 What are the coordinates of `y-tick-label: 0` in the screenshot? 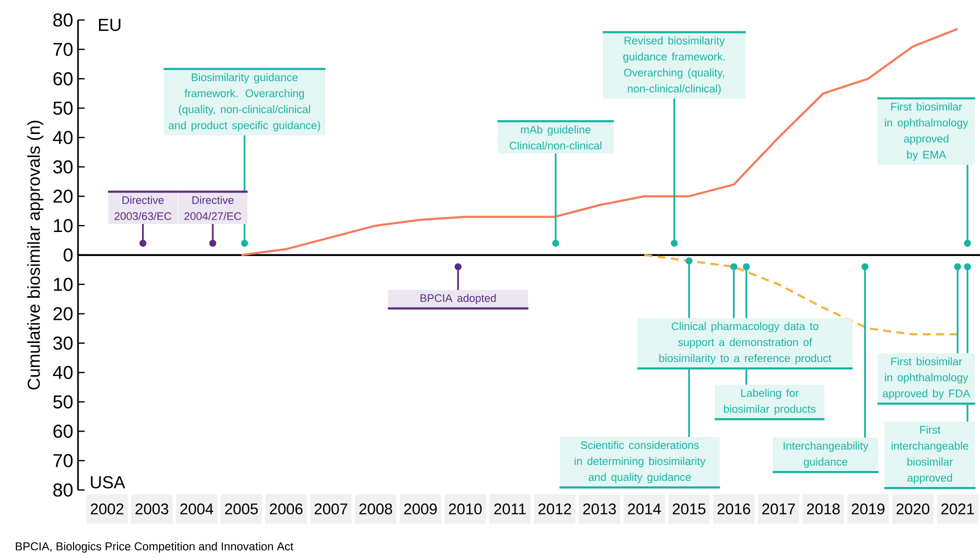 It's located at (68, 255).